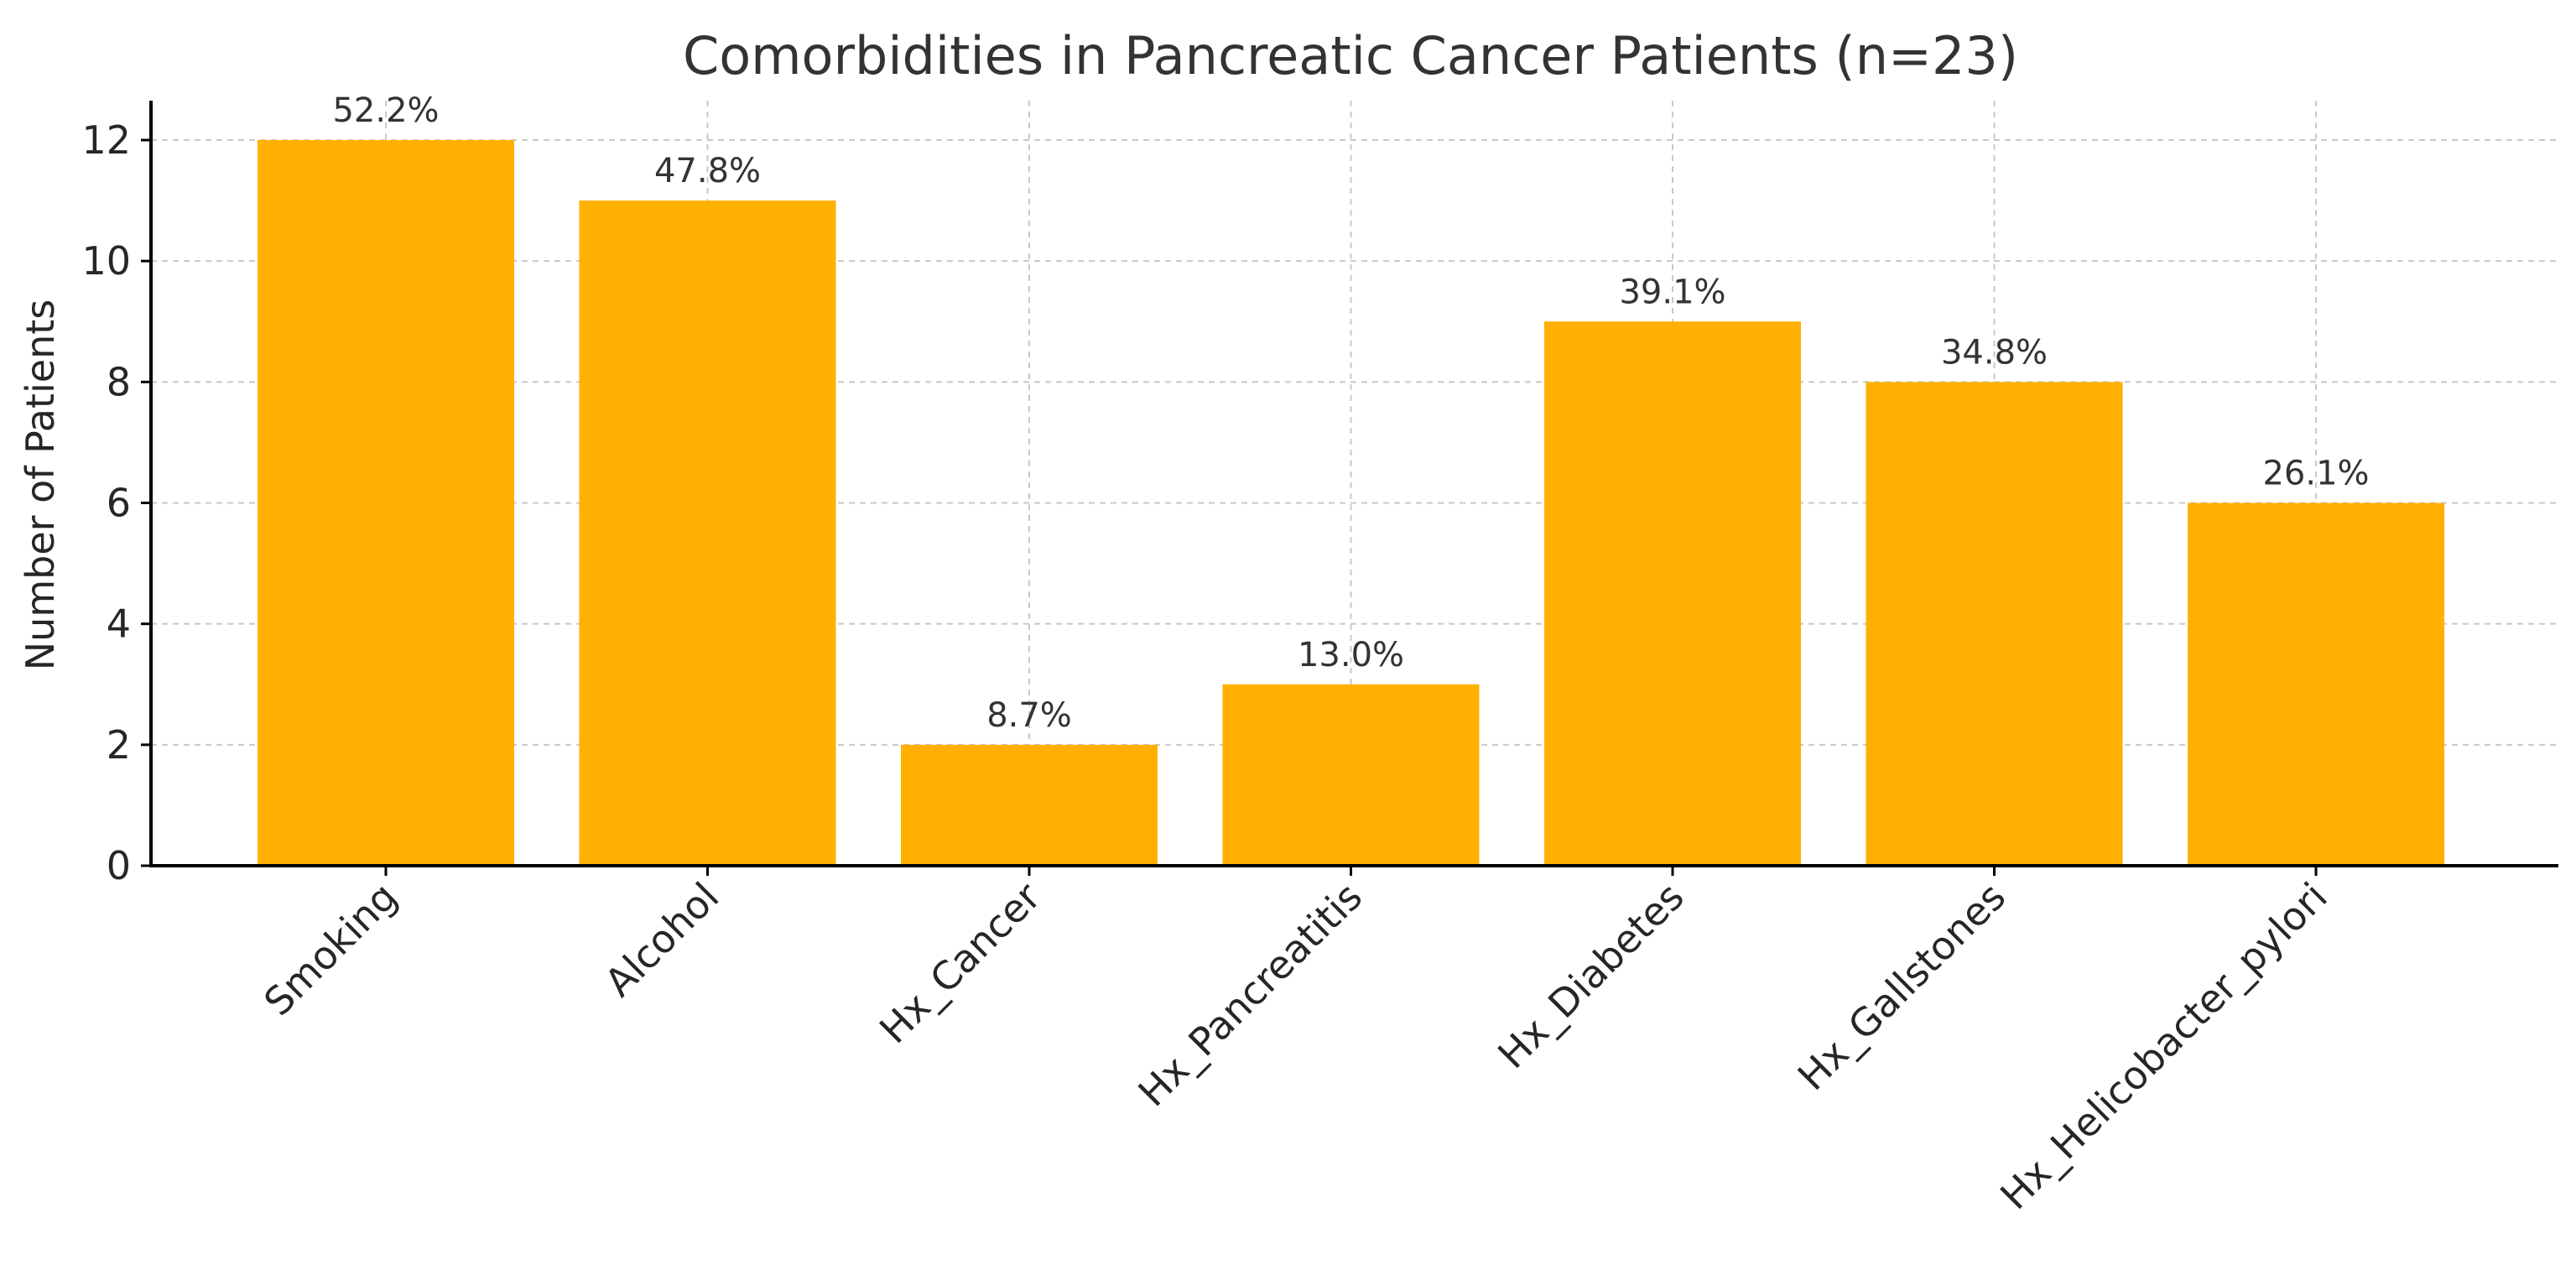  Describe the element at coordinates (707, 533) in the screenshot. I see `bar-alcohol` at that location.